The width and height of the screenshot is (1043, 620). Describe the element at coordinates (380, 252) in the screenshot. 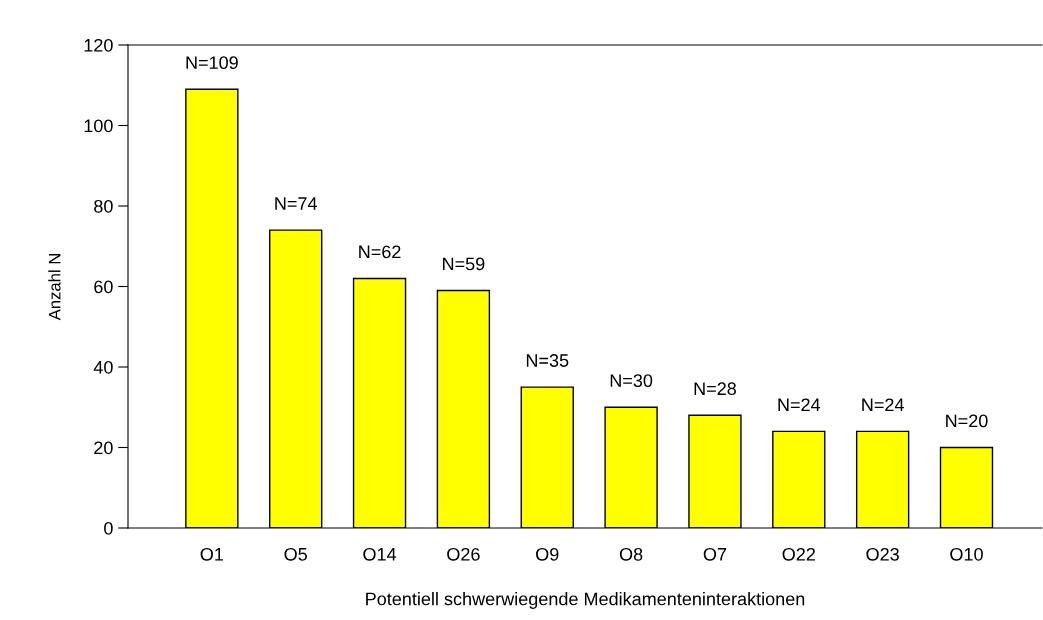

I see `data-label: N=62` at that location.